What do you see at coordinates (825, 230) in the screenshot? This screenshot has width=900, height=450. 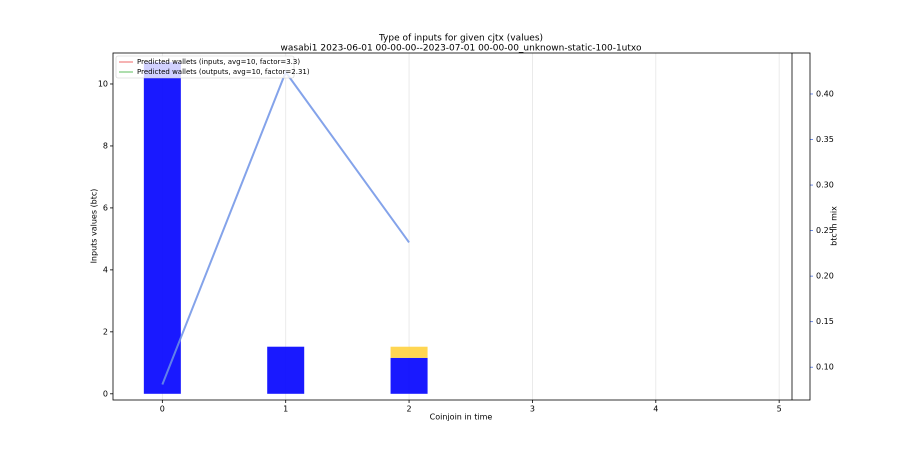 I see `y2-tick-label: 0.25` at bounding box center [825, 230].